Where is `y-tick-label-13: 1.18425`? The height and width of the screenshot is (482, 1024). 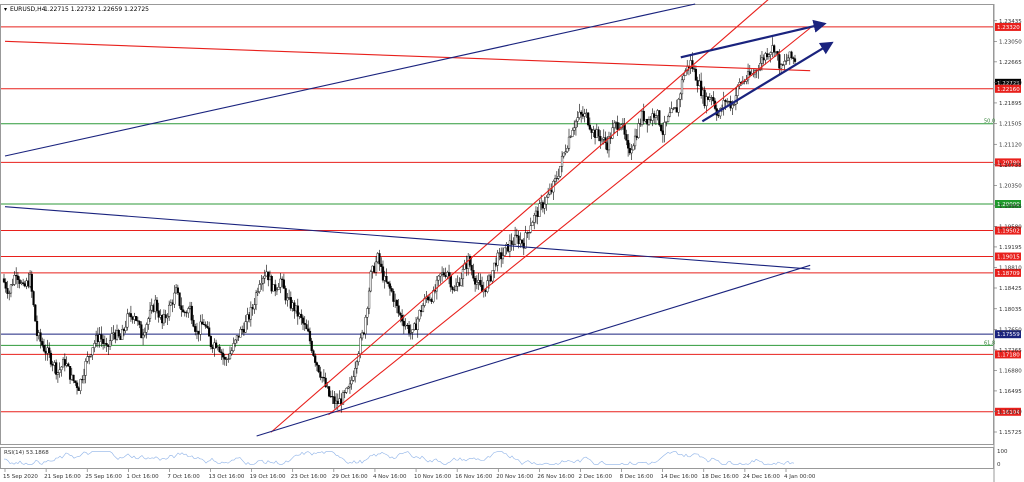 y-tick-label-13: 1.18425 is located at coordinates (1010, 289).